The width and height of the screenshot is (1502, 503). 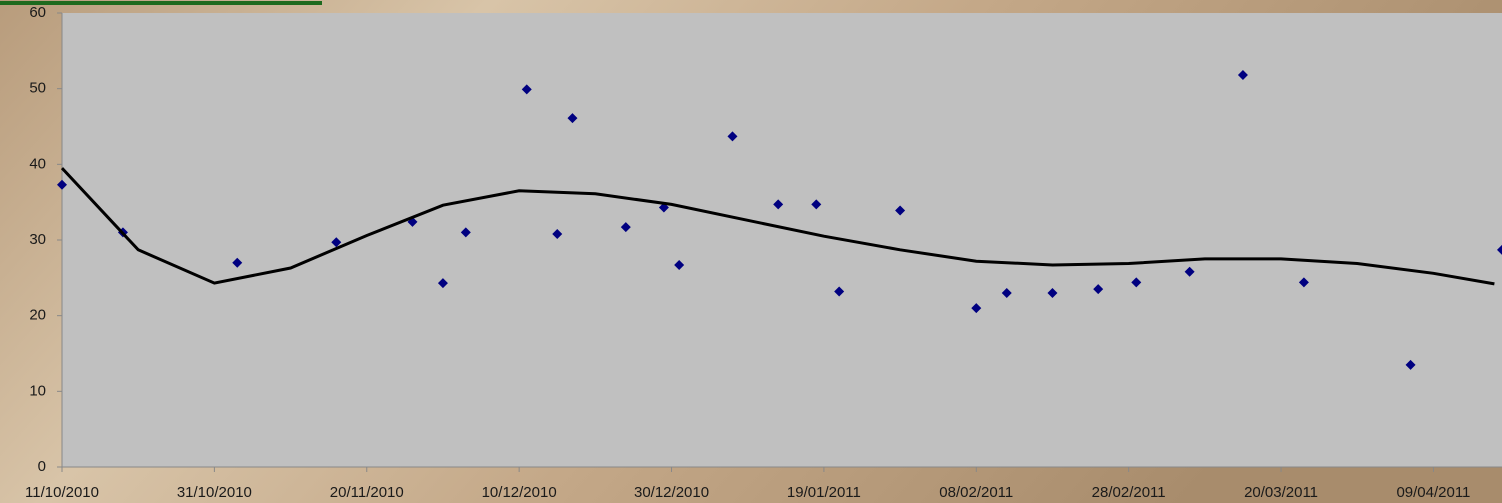 I want to click on y-tick-label: 40, so click(x=37, y=163).